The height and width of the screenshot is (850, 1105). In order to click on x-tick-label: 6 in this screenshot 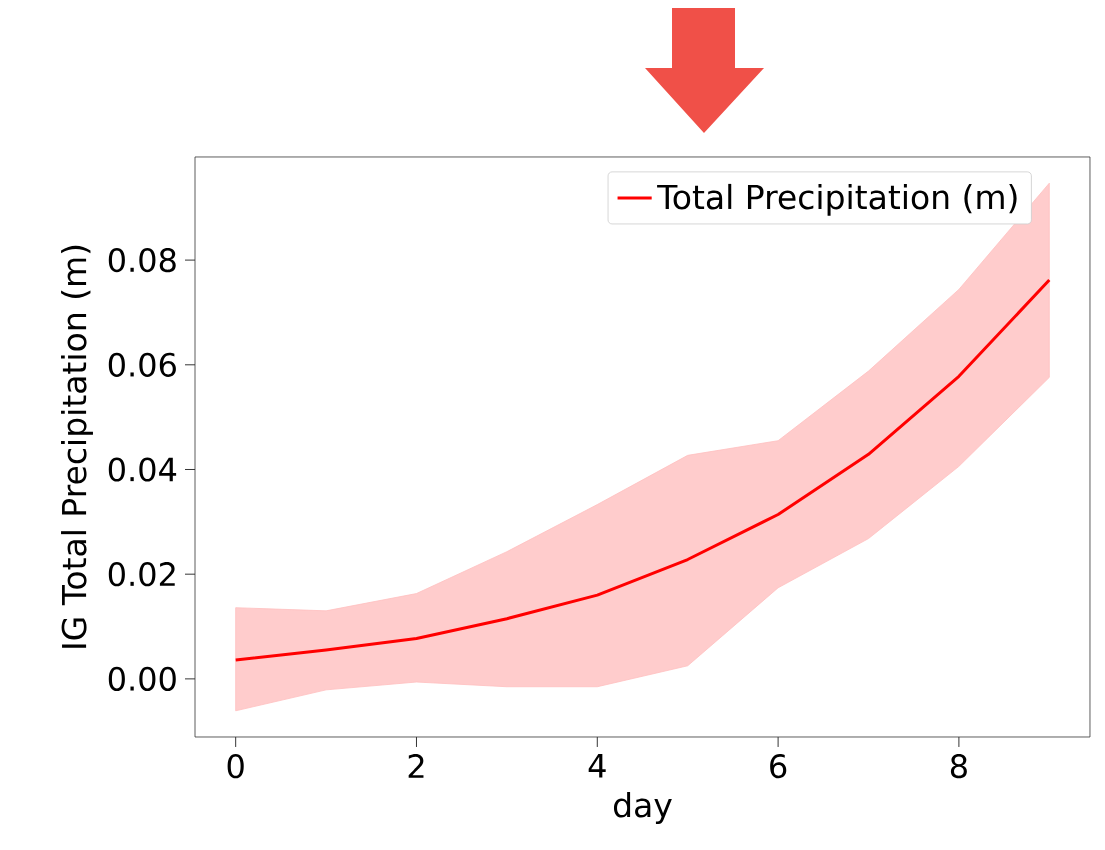, I will do `click(778, 766)`.